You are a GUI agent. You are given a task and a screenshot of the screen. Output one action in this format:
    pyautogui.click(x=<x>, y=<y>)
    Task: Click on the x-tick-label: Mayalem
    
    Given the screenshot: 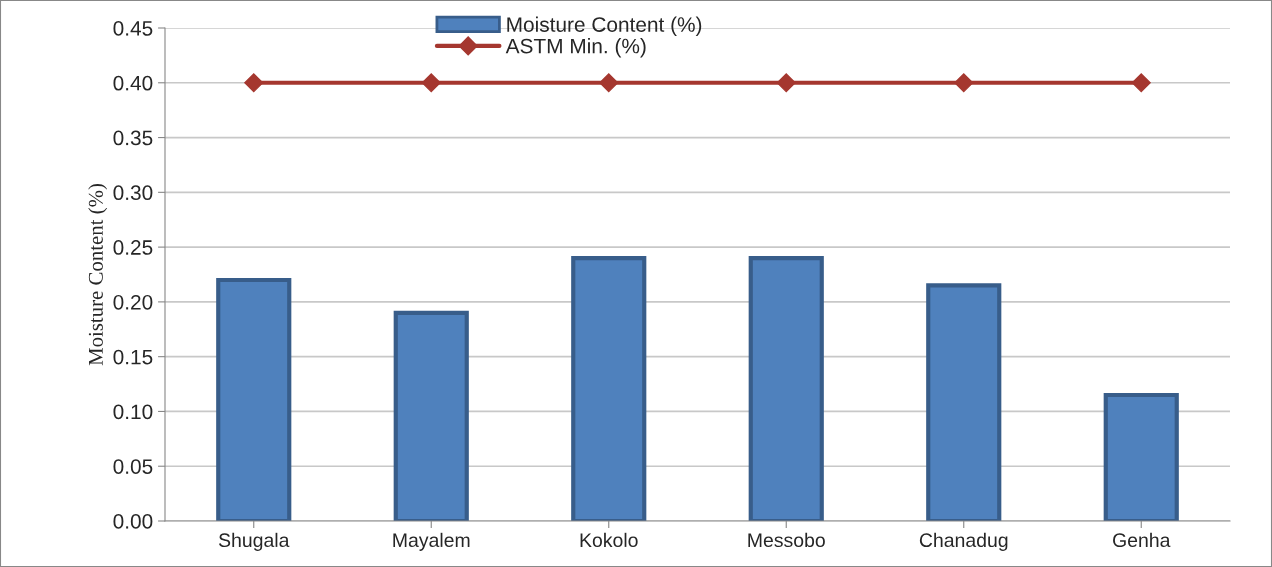 What is the action you would take?
    pyautogui.click(x=431, y=541)
    